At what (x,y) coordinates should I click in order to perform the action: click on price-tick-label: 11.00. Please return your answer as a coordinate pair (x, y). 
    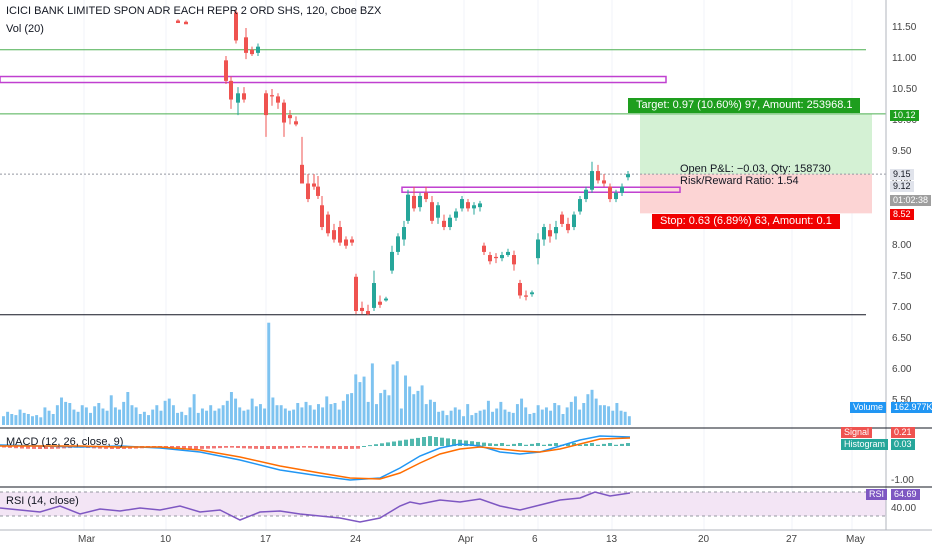
    Looking at the image, I should click on (904, 59).